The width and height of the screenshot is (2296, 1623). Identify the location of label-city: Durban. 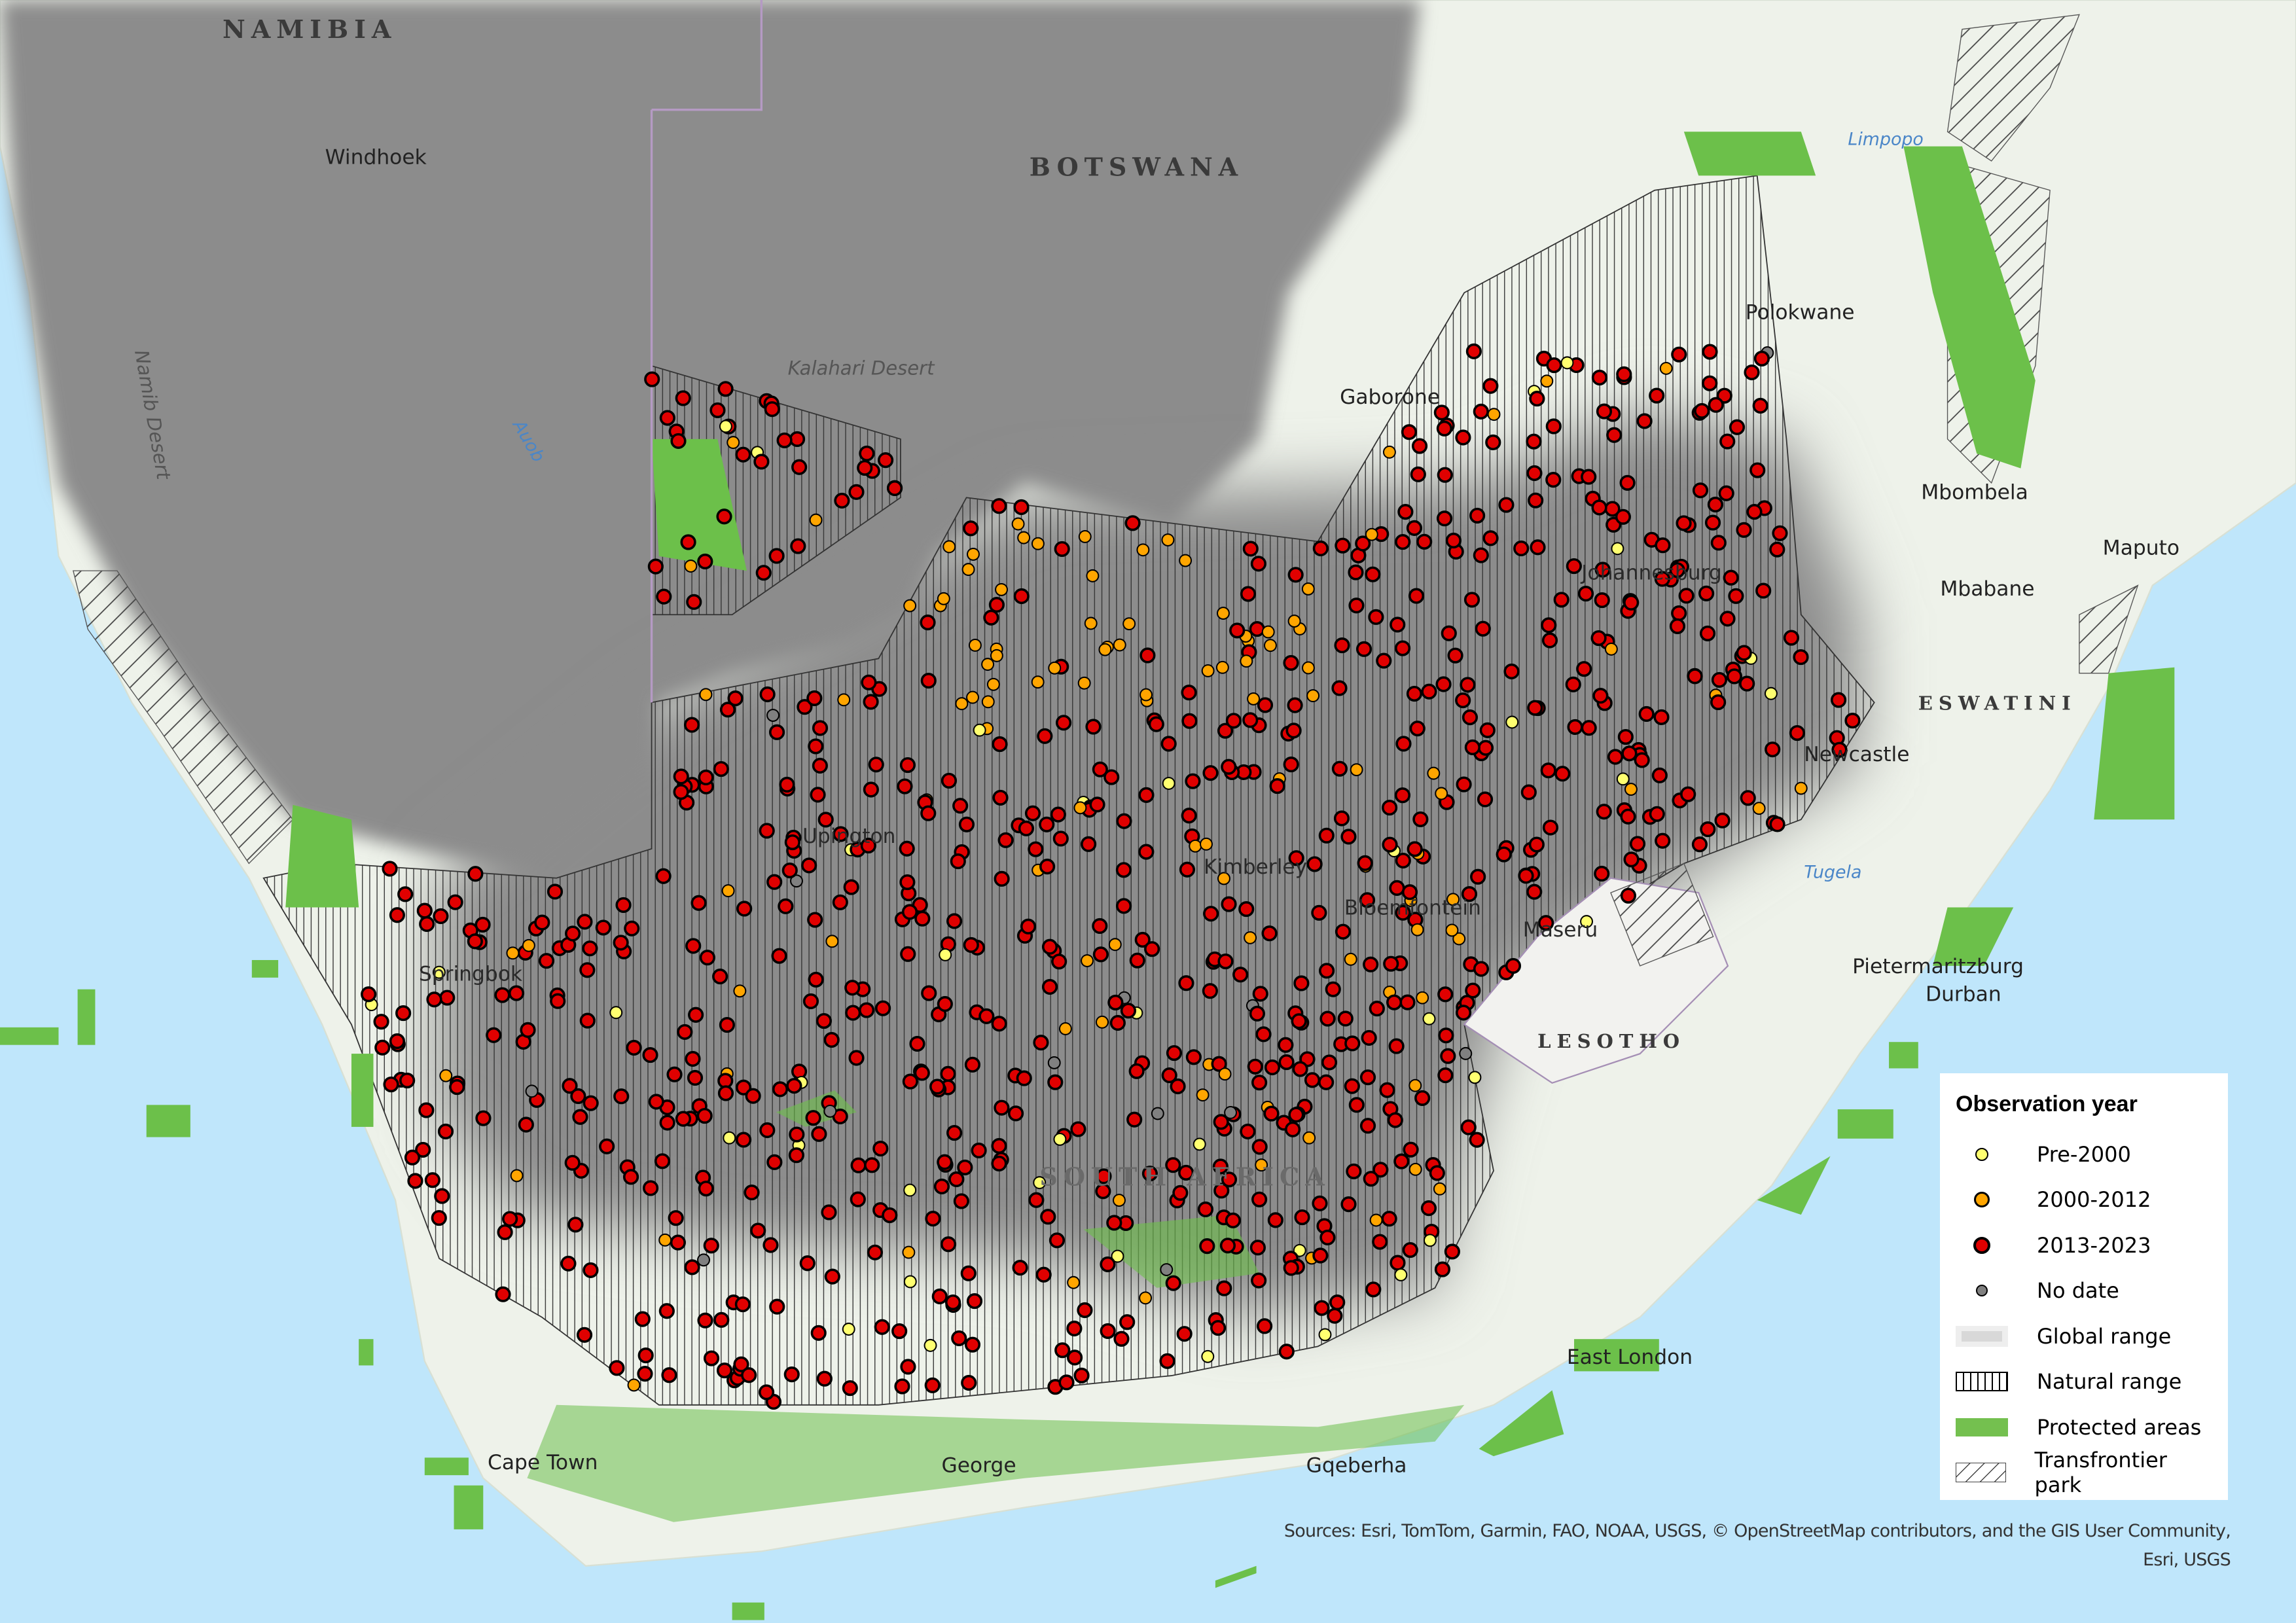
(1963, 995).